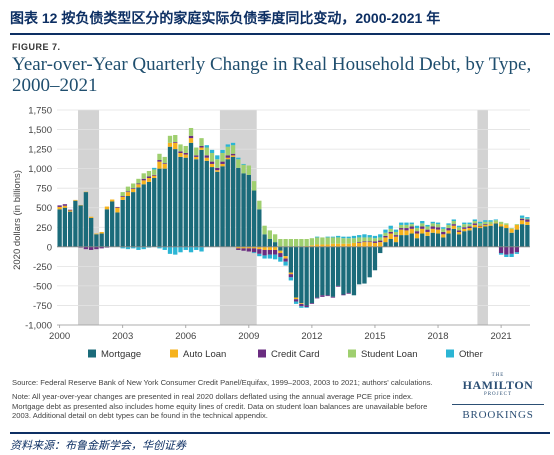 This screenshot has height=455, width=554. Describe the element at coordinates (498, 397) in the screenshot. I see `hamilton-brookings-logo: THE HAMILTON PROJECT BROOKINGS` at that location.